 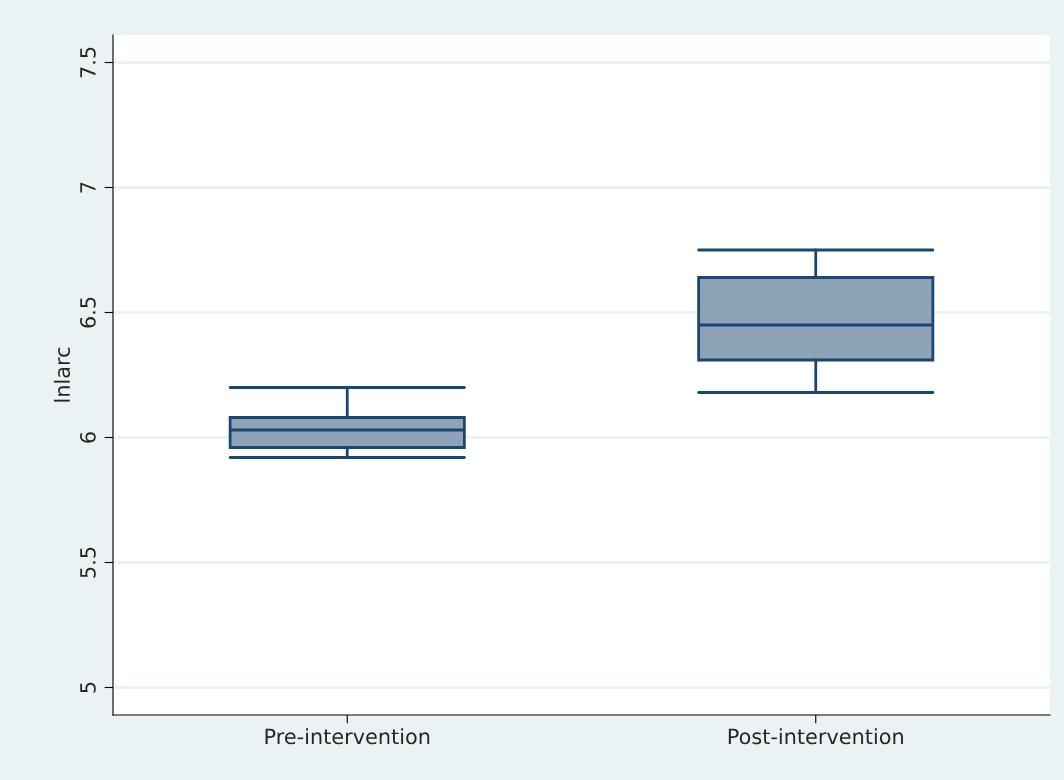 I want to click on y-axis-title: lnlarc, so click(x=62, y=374).